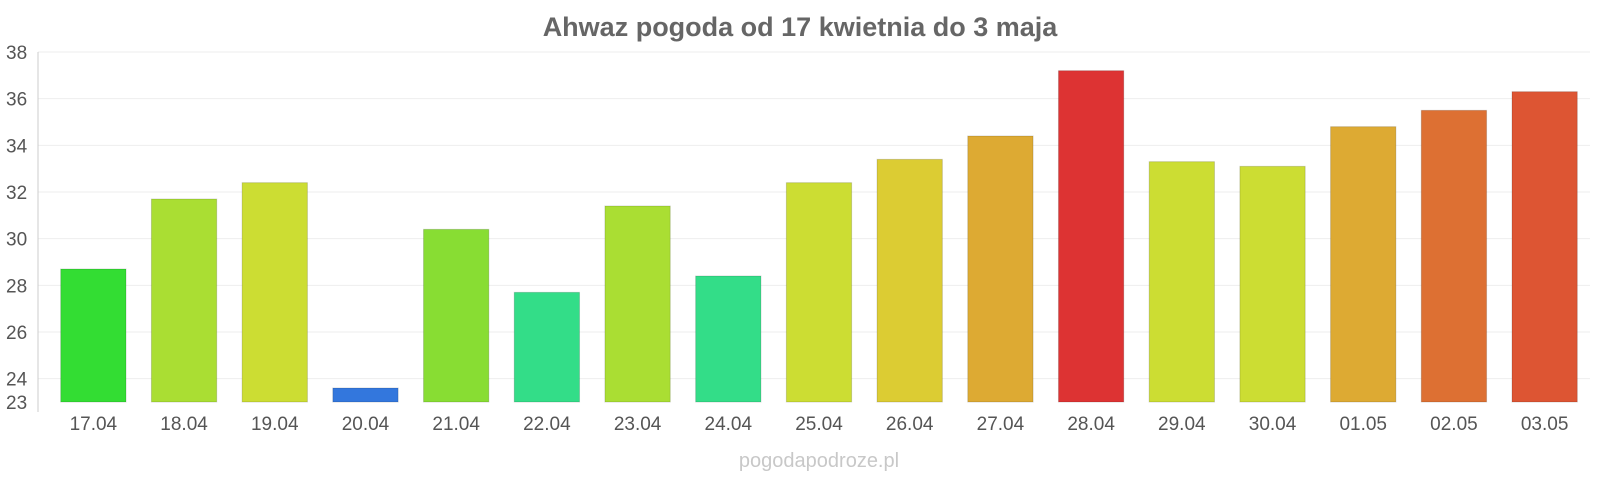 The image size is (1600, 485). I want to click on x-tick-label: 22.04, so click(547, 424).